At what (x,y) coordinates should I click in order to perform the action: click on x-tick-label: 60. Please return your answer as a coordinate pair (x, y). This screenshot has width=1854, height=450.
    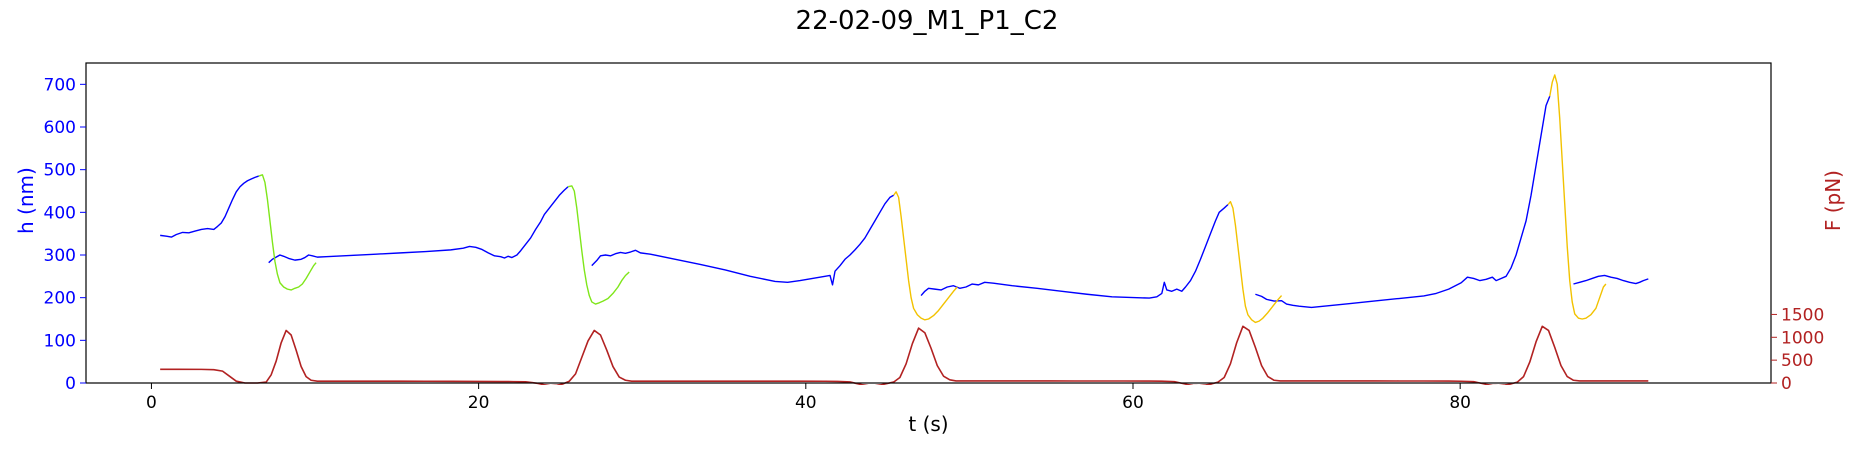
    Looking at the image, I should click on (1133, 403).